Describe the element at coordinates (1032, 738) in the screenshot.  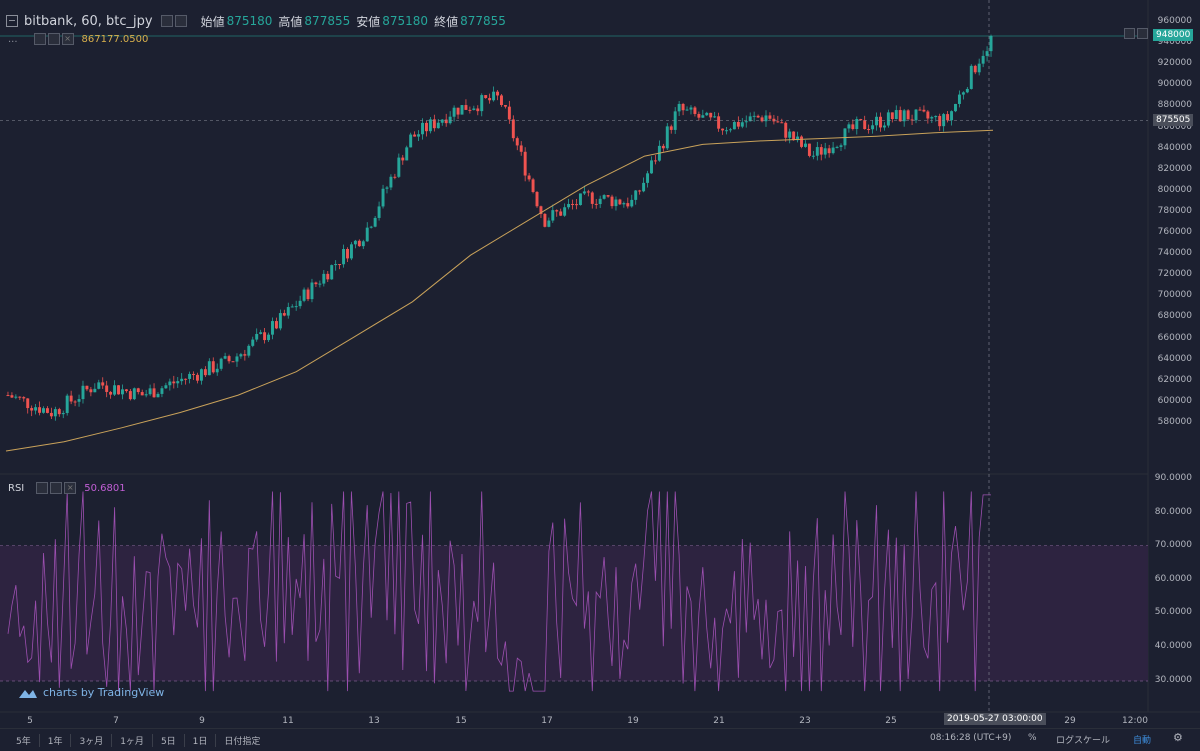
I see `percent-toggle: %` at that location.